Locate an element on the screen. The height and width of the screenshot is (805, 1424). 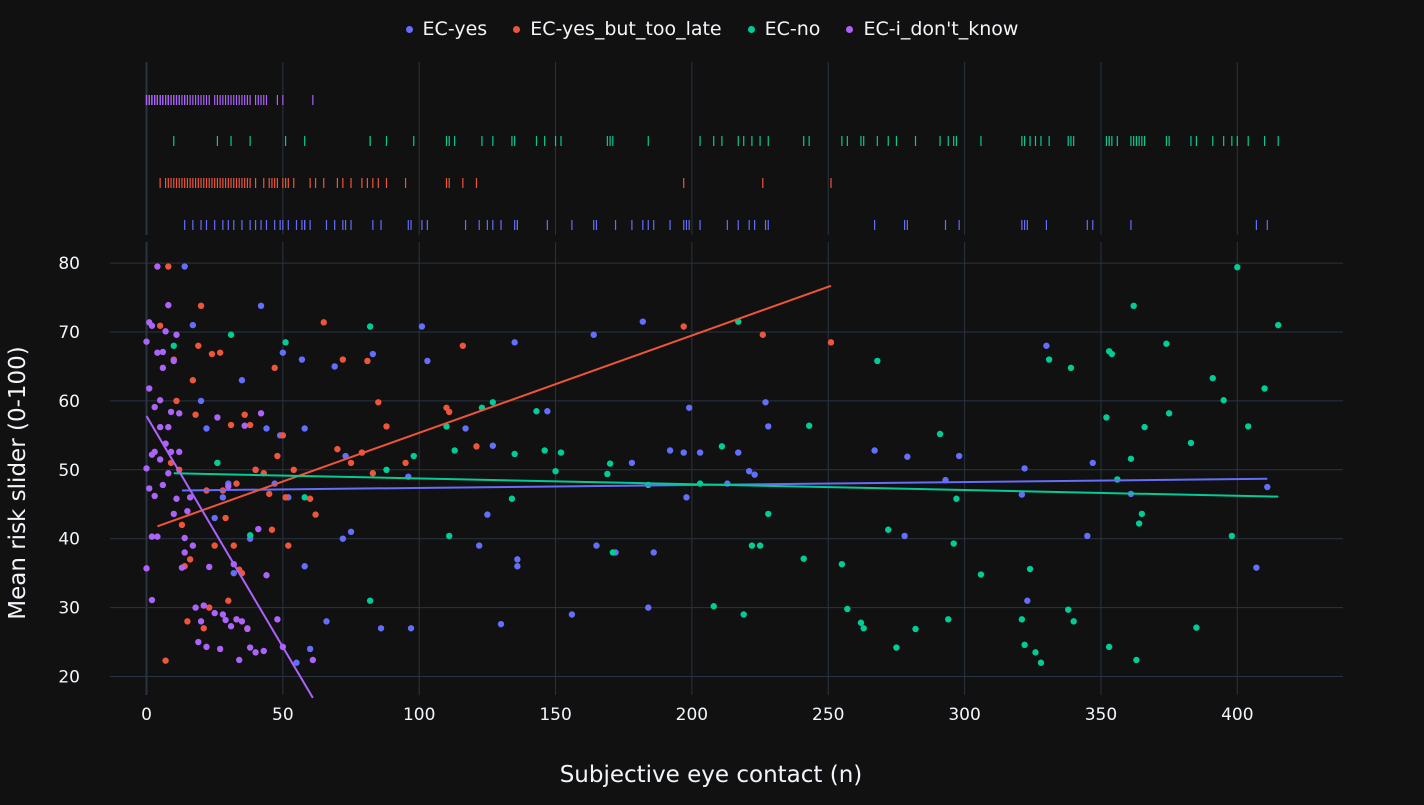
legend-item-ec-no: EC-no is located at coordinates (783, 29).